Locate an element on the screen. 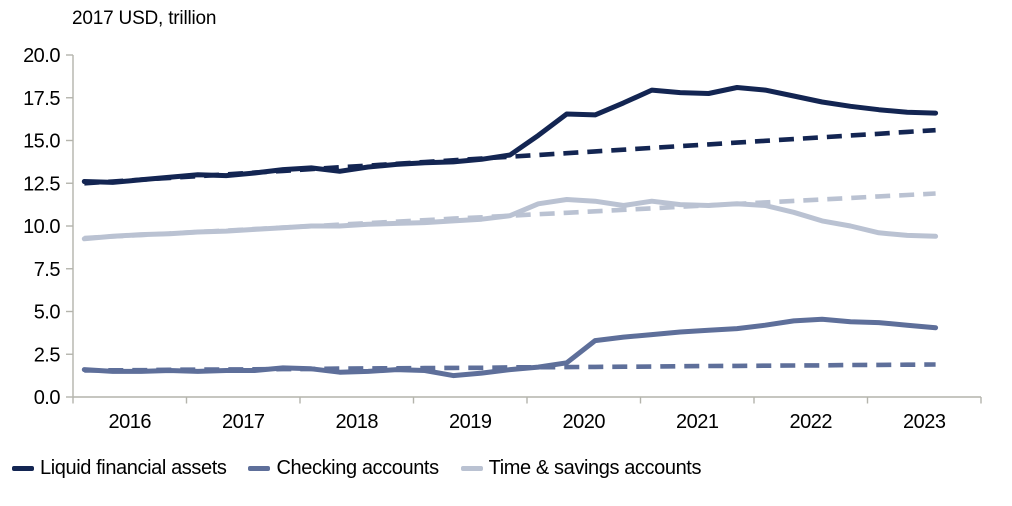 The height and width of the screenshot is (506, 1012). x-tick-label: 2022 is located at coordinates (811, 422).